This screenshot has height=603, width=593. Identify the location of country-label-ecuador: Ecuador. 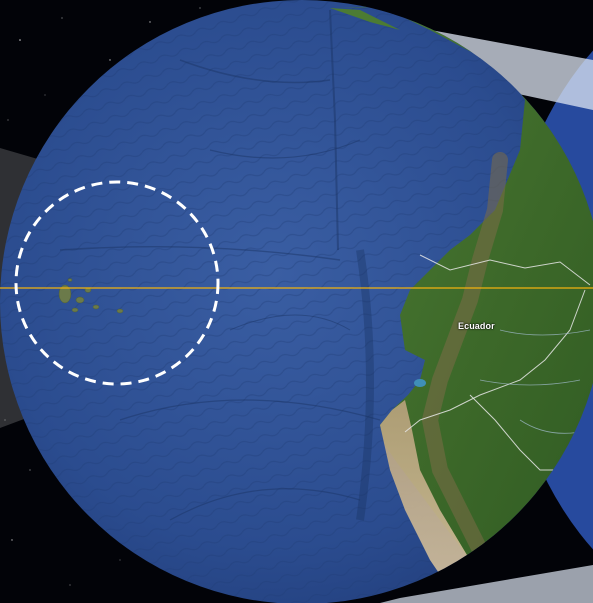
(476, 326).